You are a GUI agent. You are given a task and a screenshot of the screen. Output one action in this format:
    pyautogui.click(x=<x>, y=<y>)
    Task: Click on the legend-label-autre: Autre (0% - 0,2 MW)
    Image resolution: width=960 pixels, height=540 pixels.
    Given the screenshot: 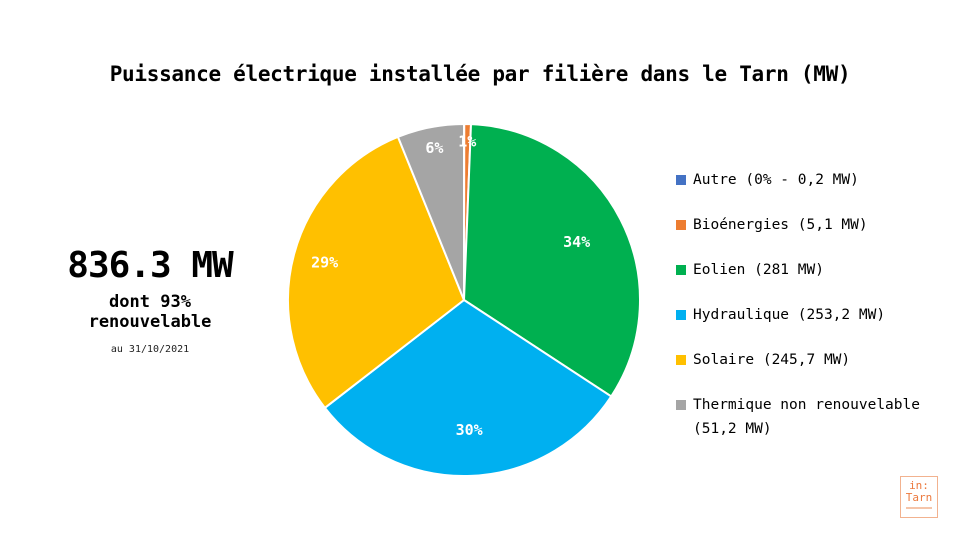 What is the action you would take?
    pyautogui.click(x=776, y=180)
    